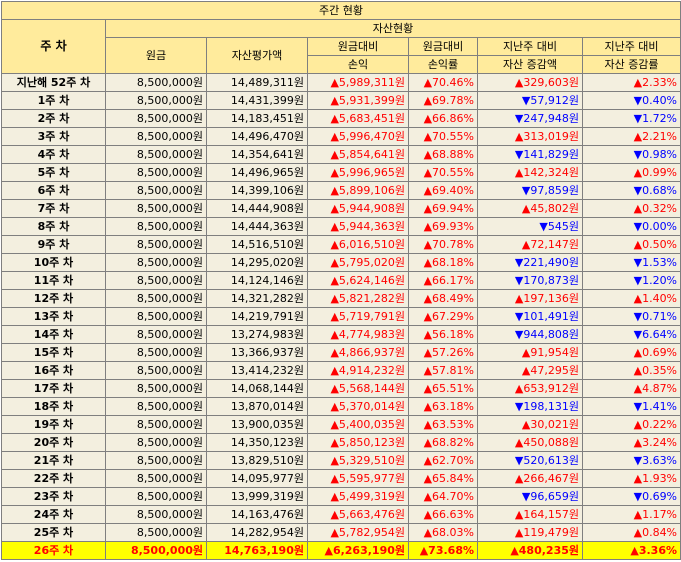  Describe the element at coordinates (257, 478) in the screenshot. I see `valuation-cell: 14,095,977원` at that location.